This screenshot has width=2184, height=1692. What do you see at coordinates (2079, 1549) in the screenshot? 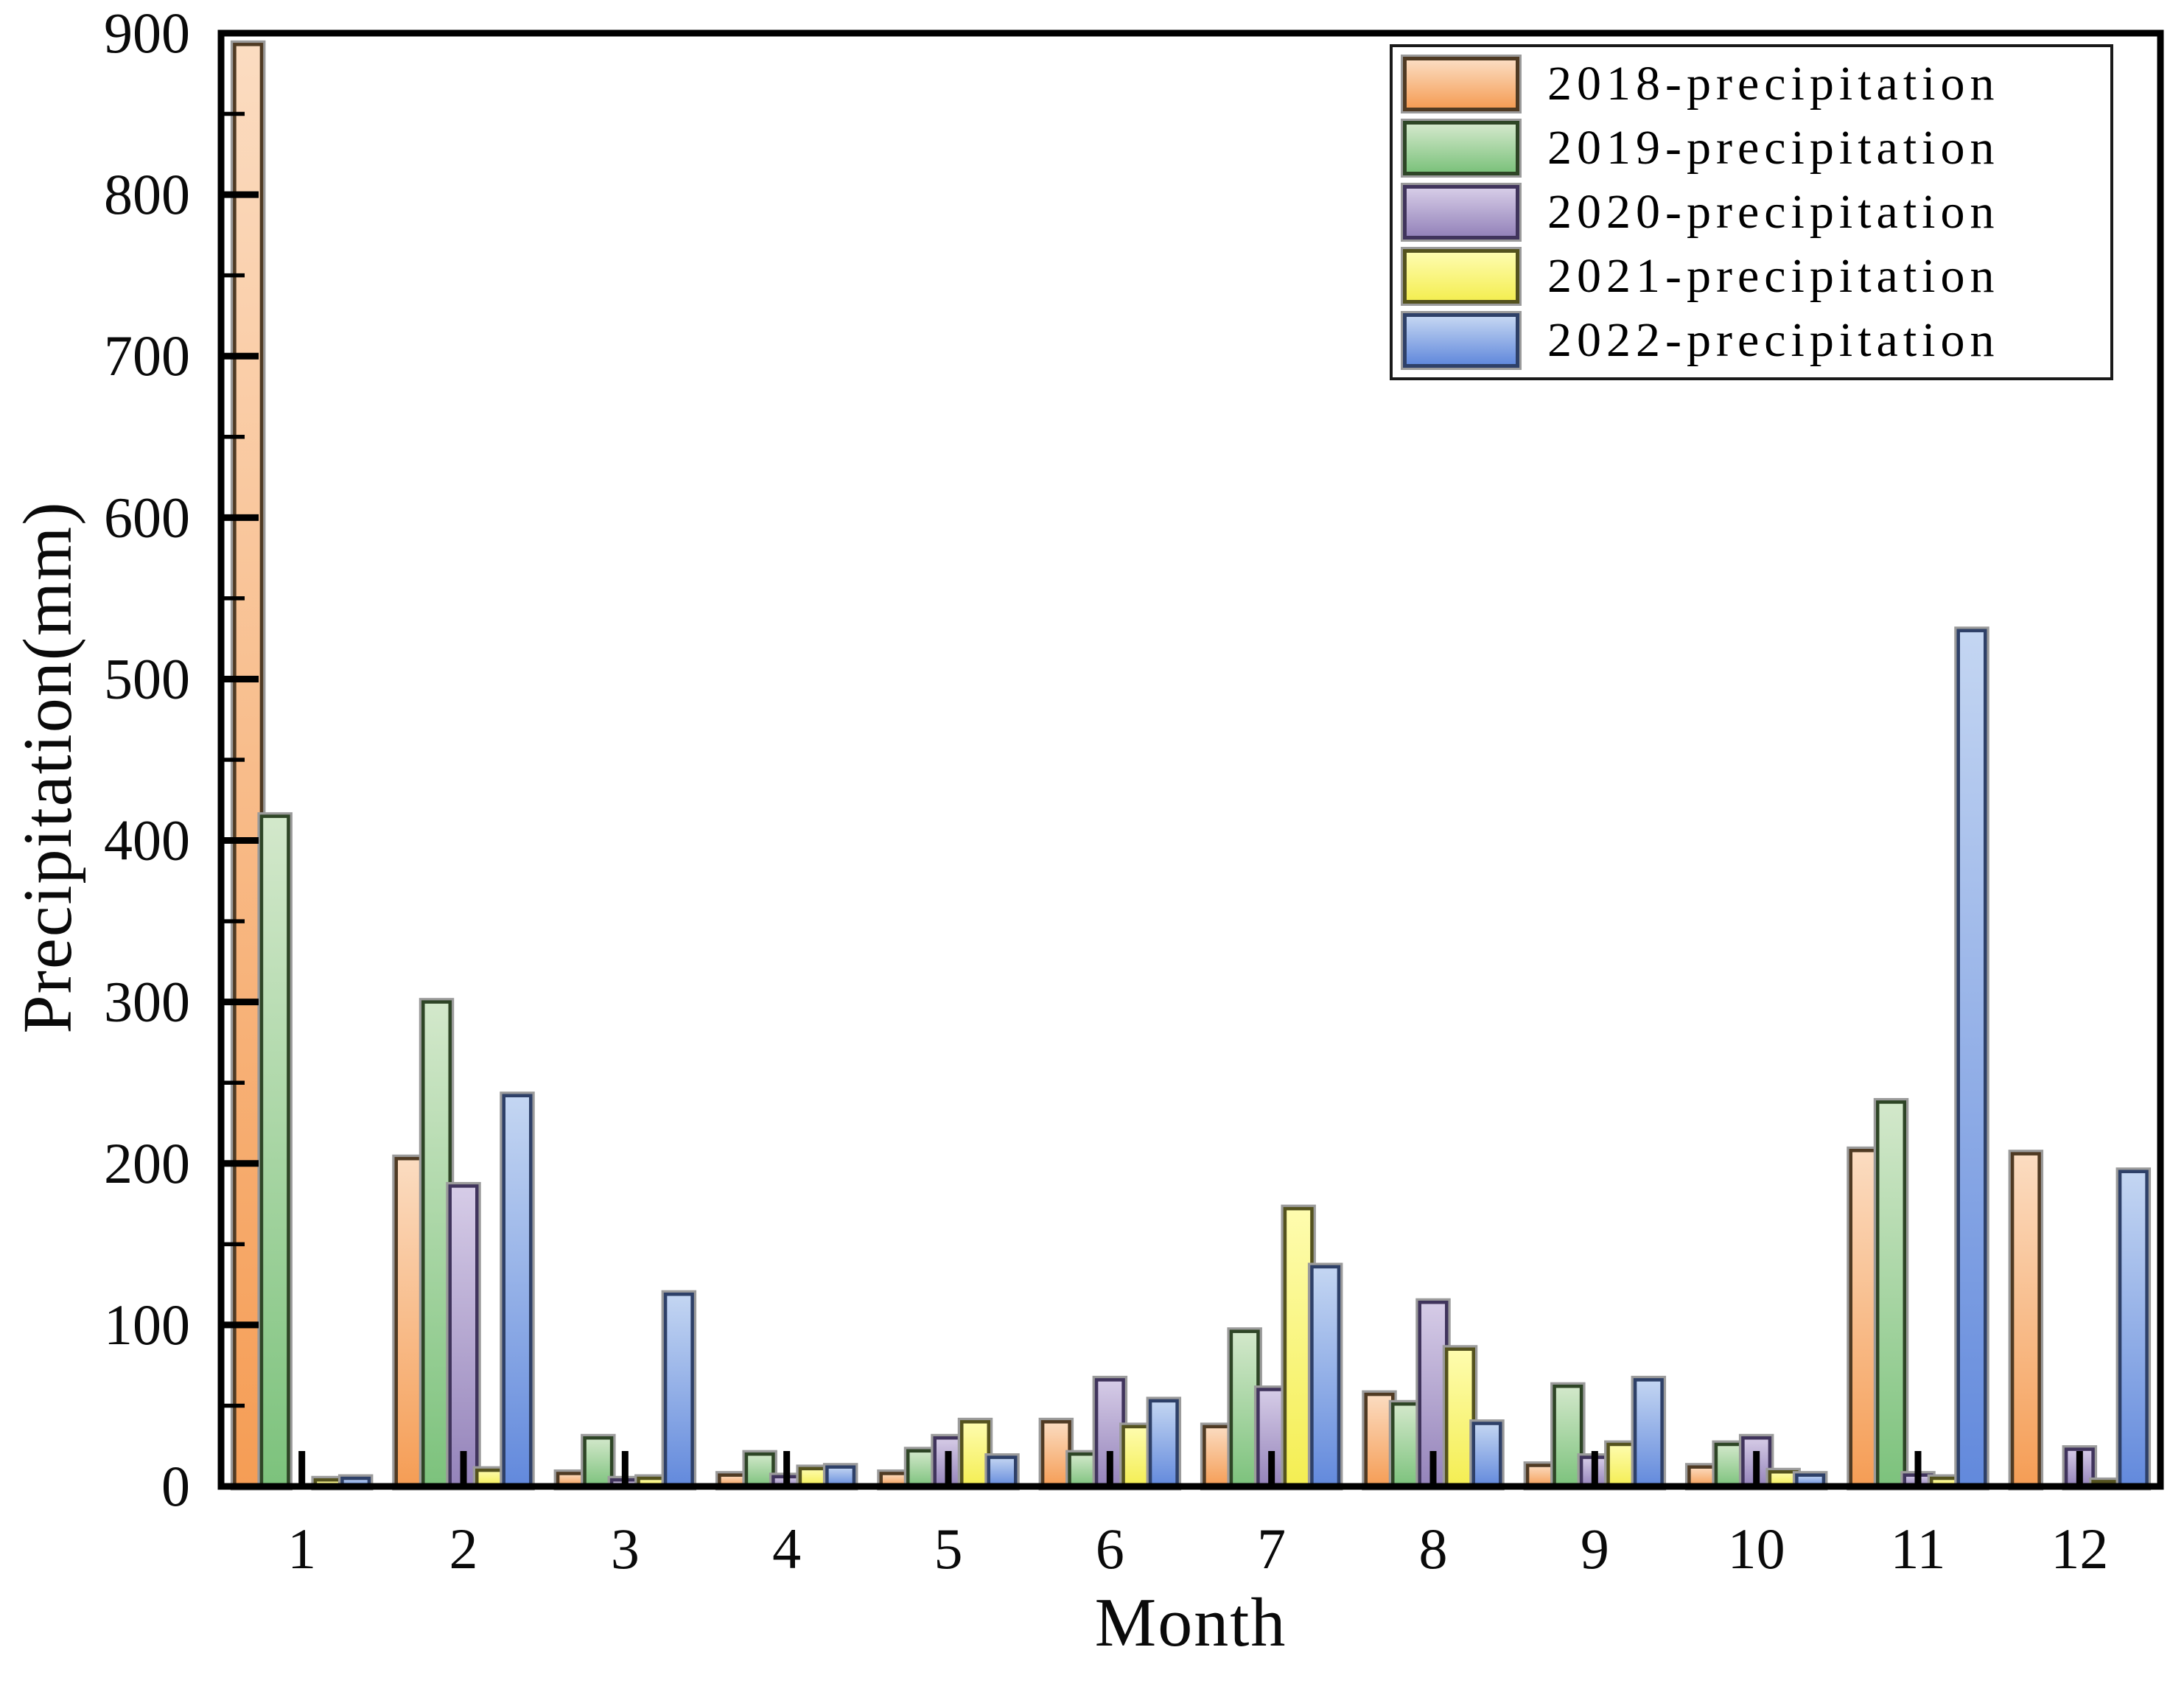
I see `x-tick-label: 12` at bounding box center [2079, 1549].